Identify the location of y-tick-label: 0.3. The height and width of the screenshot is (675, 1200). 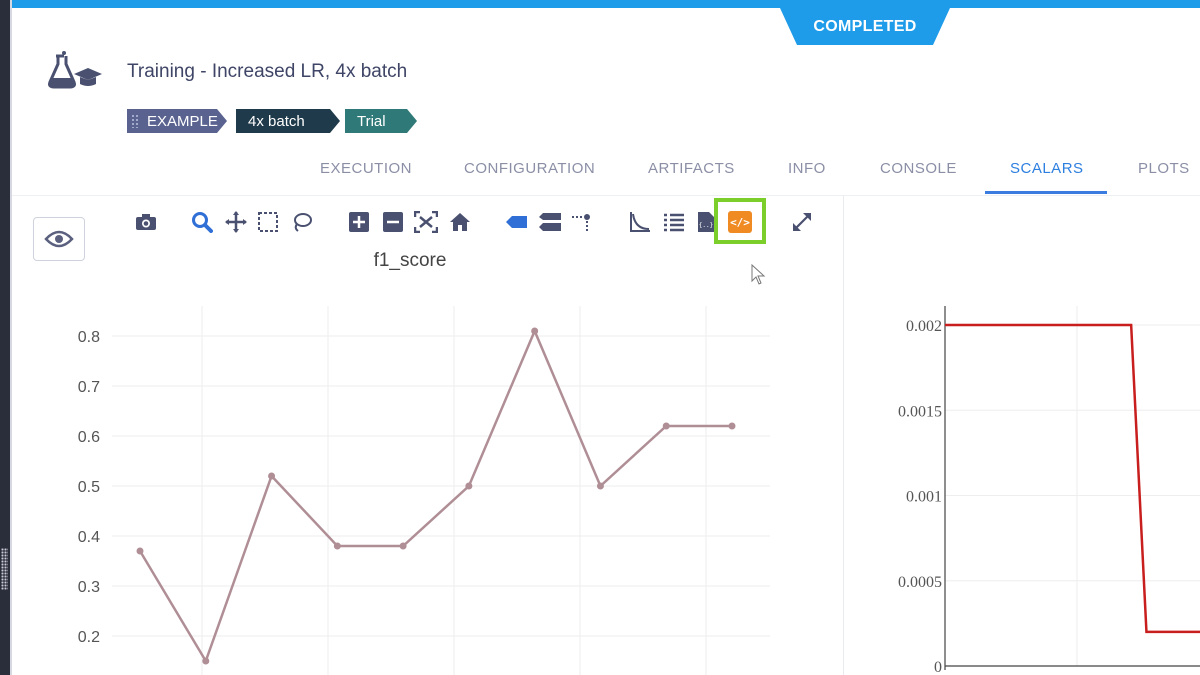
(89, 587).